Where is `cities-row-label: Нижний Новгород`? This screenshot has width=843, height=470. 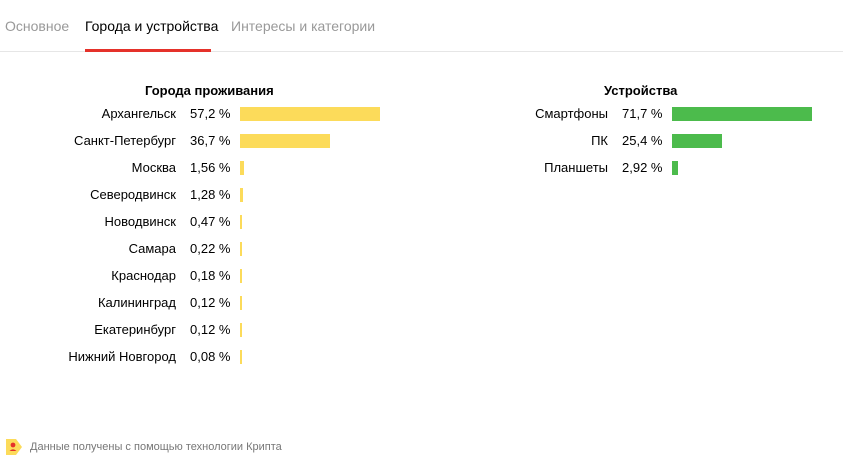 cities-row-label: Нижний Новгород is located at coordinates (122, 356).